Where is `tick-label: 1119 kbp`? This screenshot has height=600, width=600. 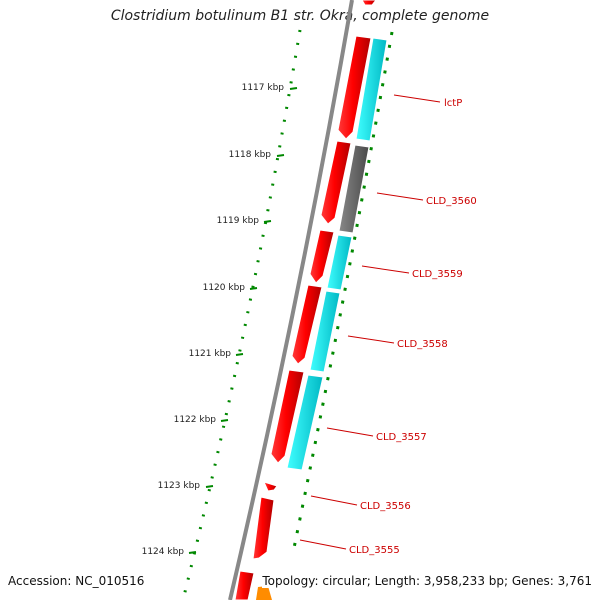 tick-label: 1119 kbp is located at coordinates (238, 221).